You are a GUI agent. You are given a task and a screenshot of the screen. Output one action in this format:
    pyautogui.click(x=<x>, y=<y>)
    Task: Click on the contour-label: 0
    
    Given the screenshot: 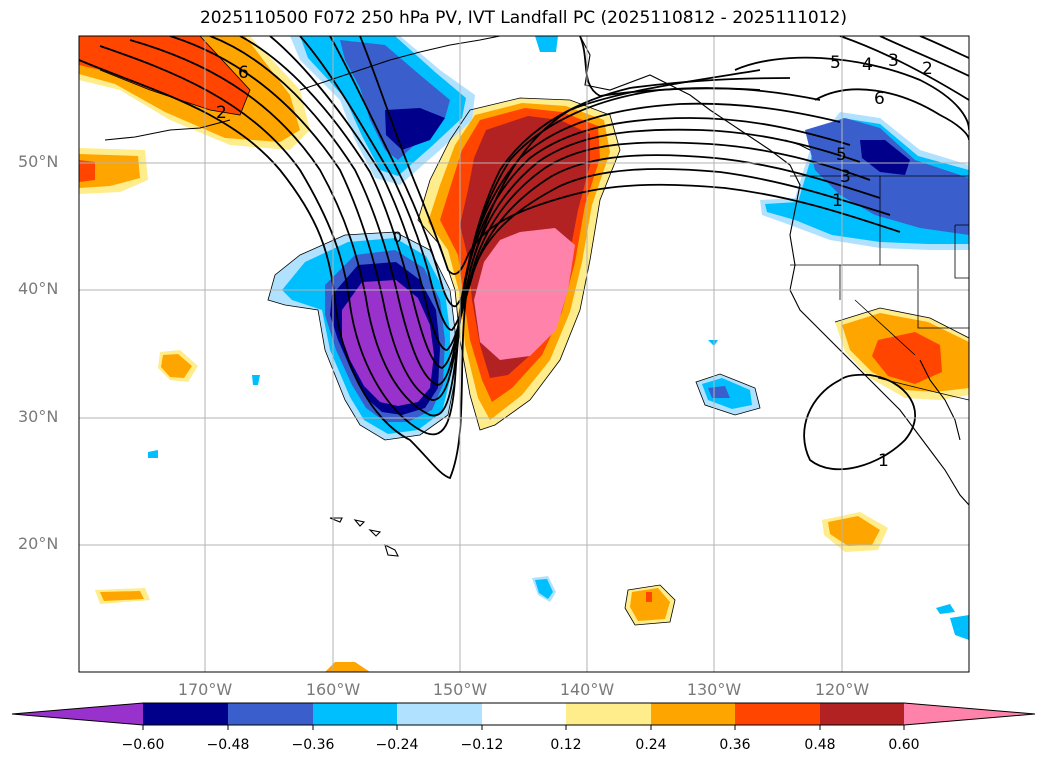 What is the action you would take?
    pyautogui.click(x=397, y=238)
    